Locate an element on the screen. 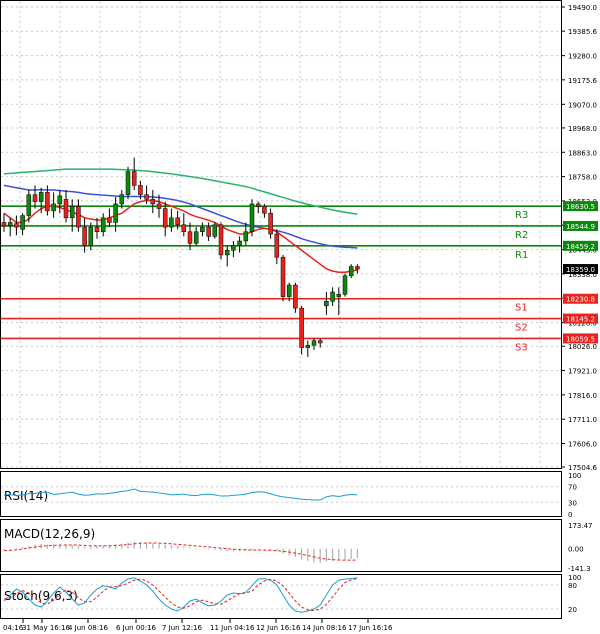 The image size is (600, 634). level-name-s2: S2 is located at coordinates (521, 328).